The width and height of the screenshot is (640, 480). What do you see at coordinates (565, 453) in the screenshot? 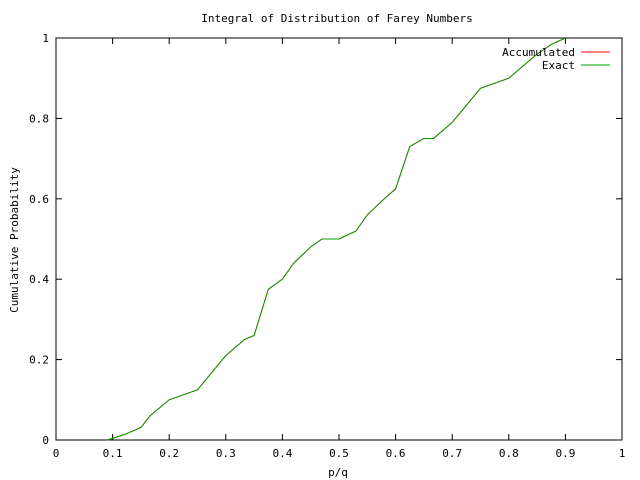
I see `x-tick-label: 0.9` at bounding box center [565, 453].